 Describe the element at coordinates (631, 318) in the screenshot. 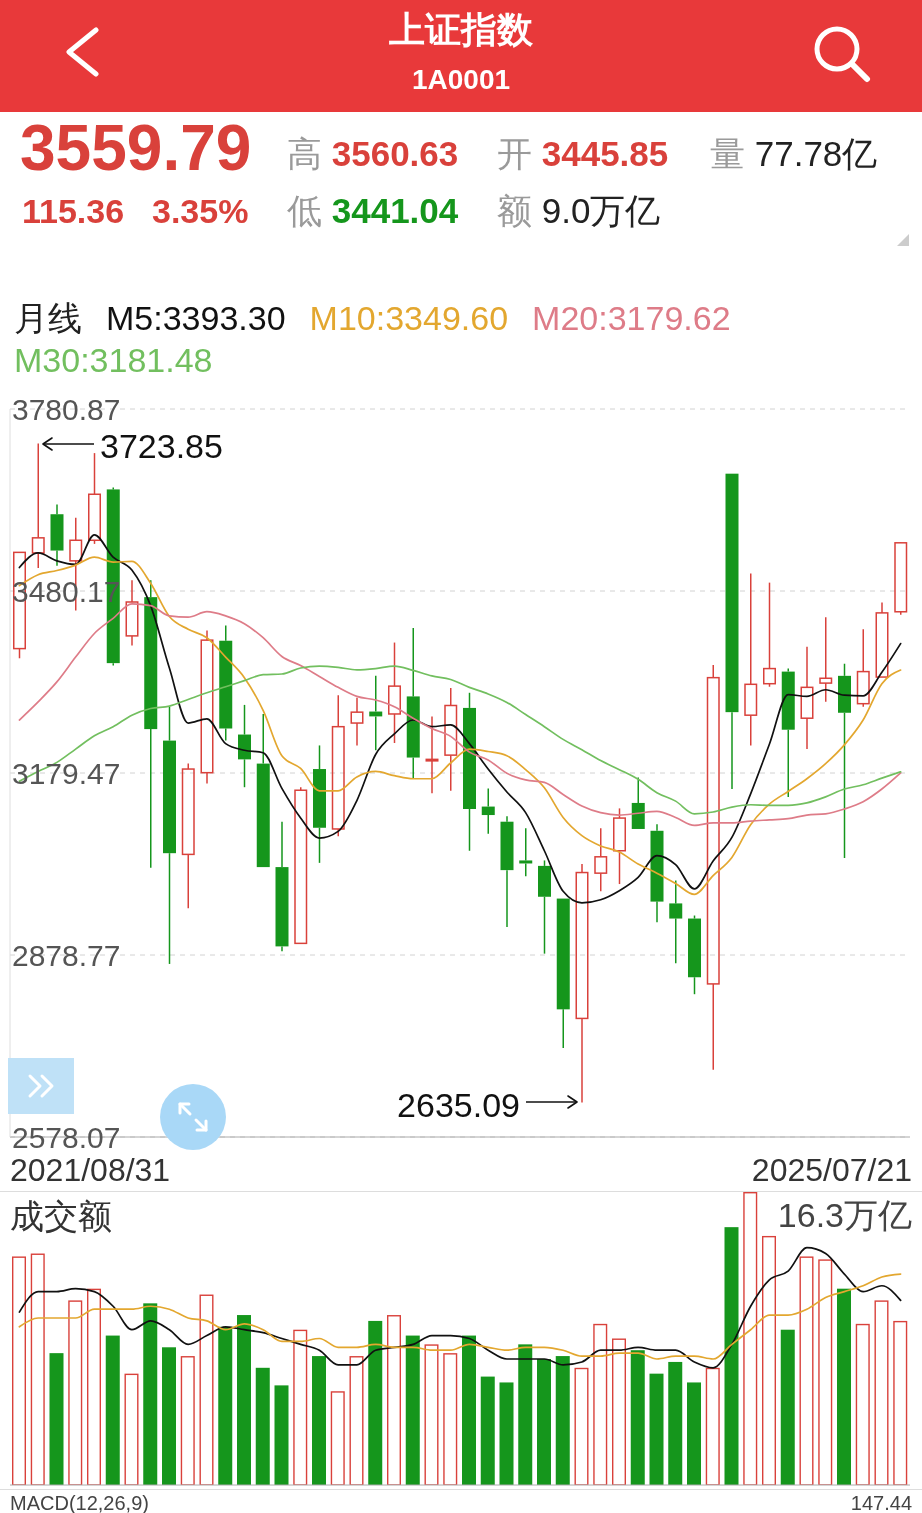

I see `text: M20:3179.62` at that location.